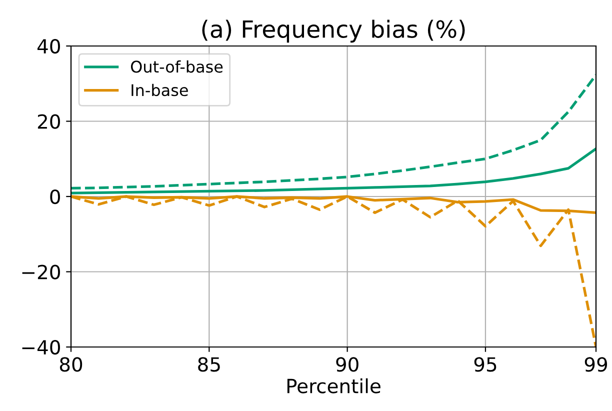  I want to click on x-tick-label: 95, so click(485, 364).